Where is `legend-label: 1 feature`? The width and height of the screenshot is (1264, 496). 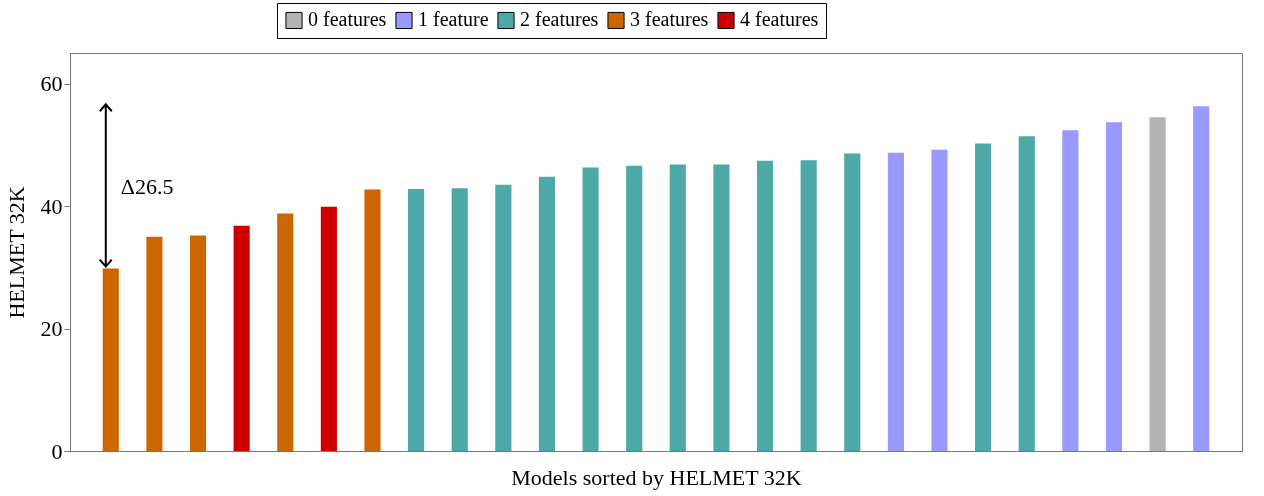
legend-label: 1 feature is located at coordinates (453, 19).